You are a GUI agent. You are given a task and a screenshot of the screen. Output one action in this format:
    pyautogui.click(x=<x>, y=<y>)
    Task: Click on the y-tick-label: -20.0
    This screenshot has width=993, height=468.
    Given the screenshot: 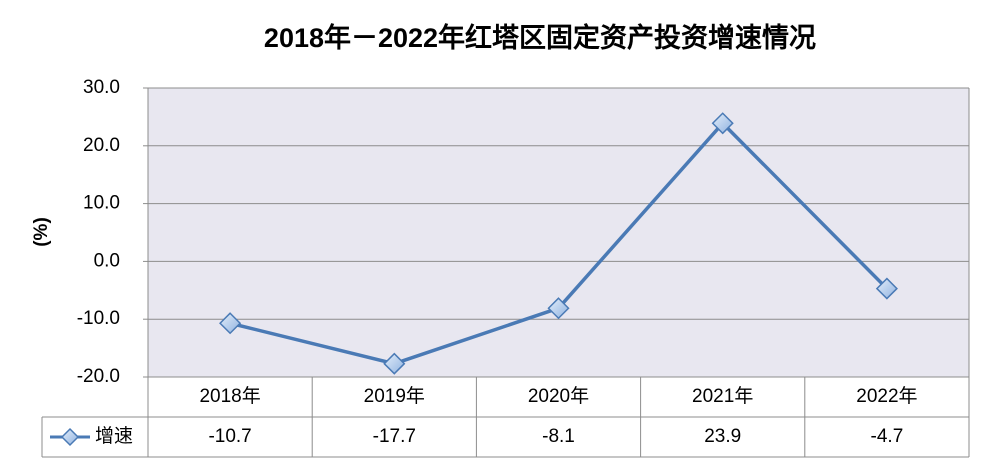 What is the action you would take?
    pyautogui.click(x=98, y=376)
    